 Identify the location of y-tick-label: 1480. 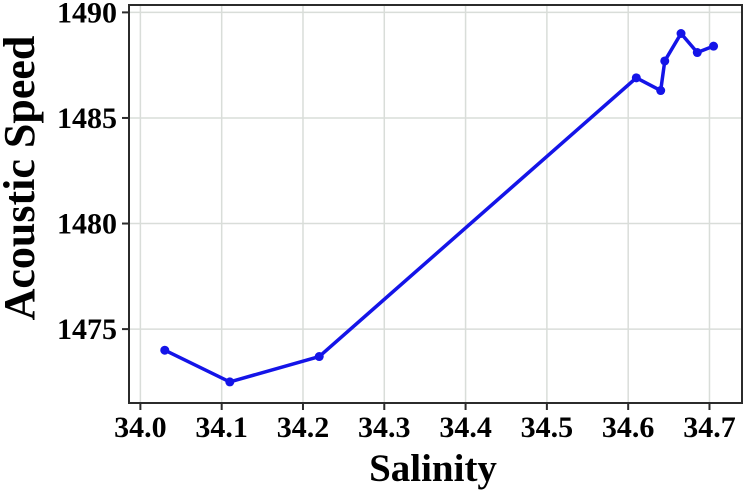
(87, 224).